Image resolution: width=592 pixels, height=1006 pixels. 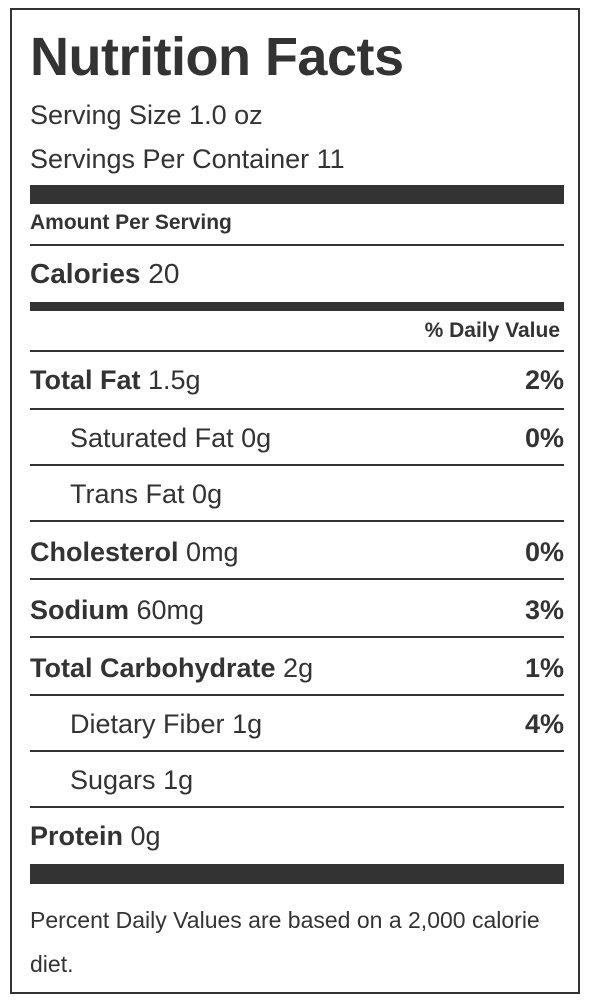 What do you see at coordinates (127, 494) in the screenshot?
I see `nutrient-name: Trans Fat` at bounding box center [127, 494].